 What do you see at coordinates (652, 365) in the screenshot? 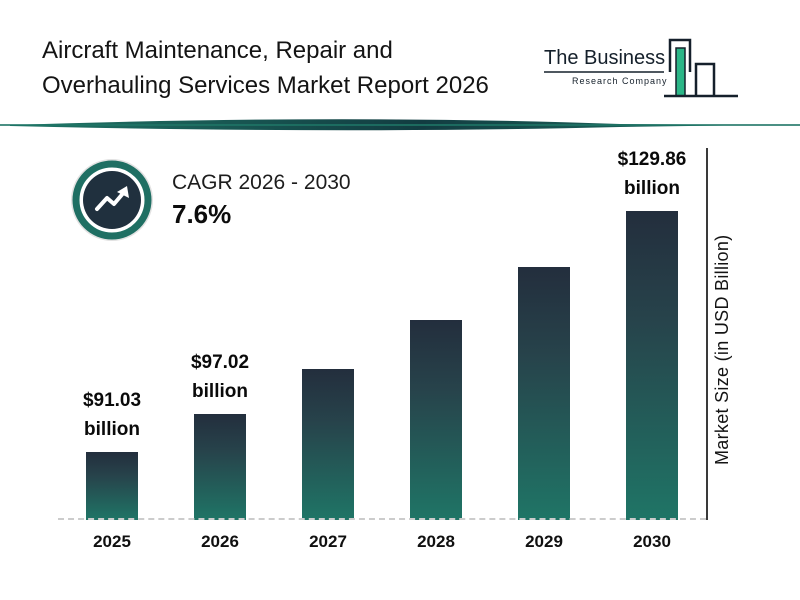
I see `bar-2030` at bounding box center [652, 365].